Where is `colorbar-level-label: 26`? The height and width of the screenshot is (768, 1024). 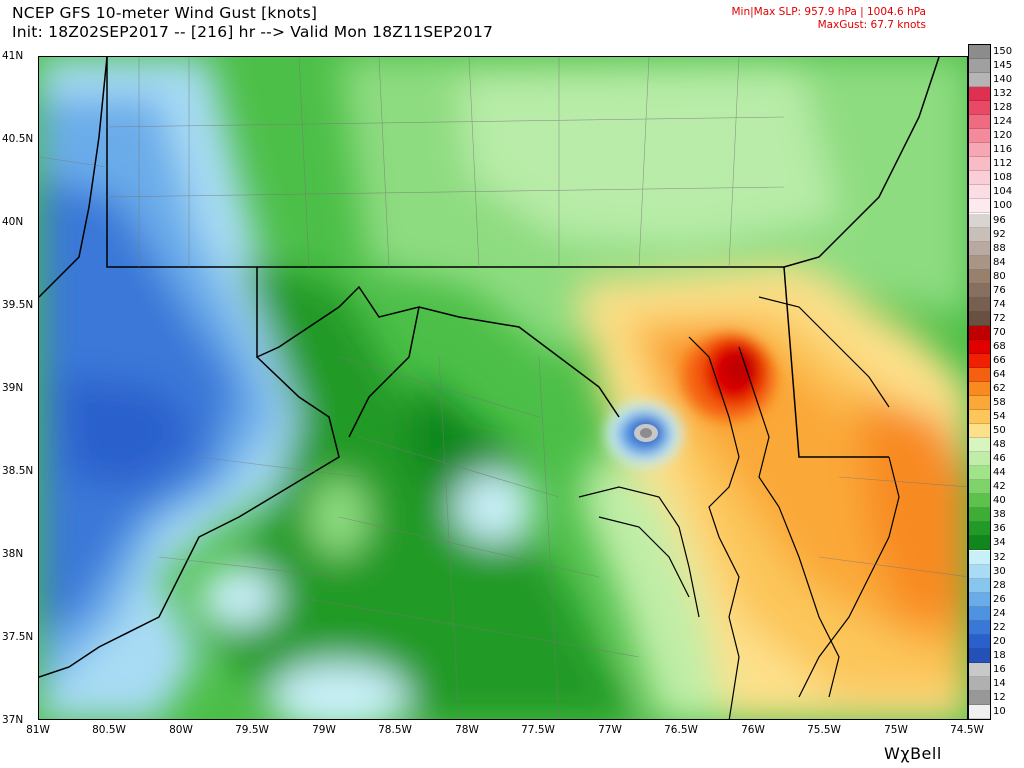 colorbar-level-label: 26 is located at coordinates (999, 599).